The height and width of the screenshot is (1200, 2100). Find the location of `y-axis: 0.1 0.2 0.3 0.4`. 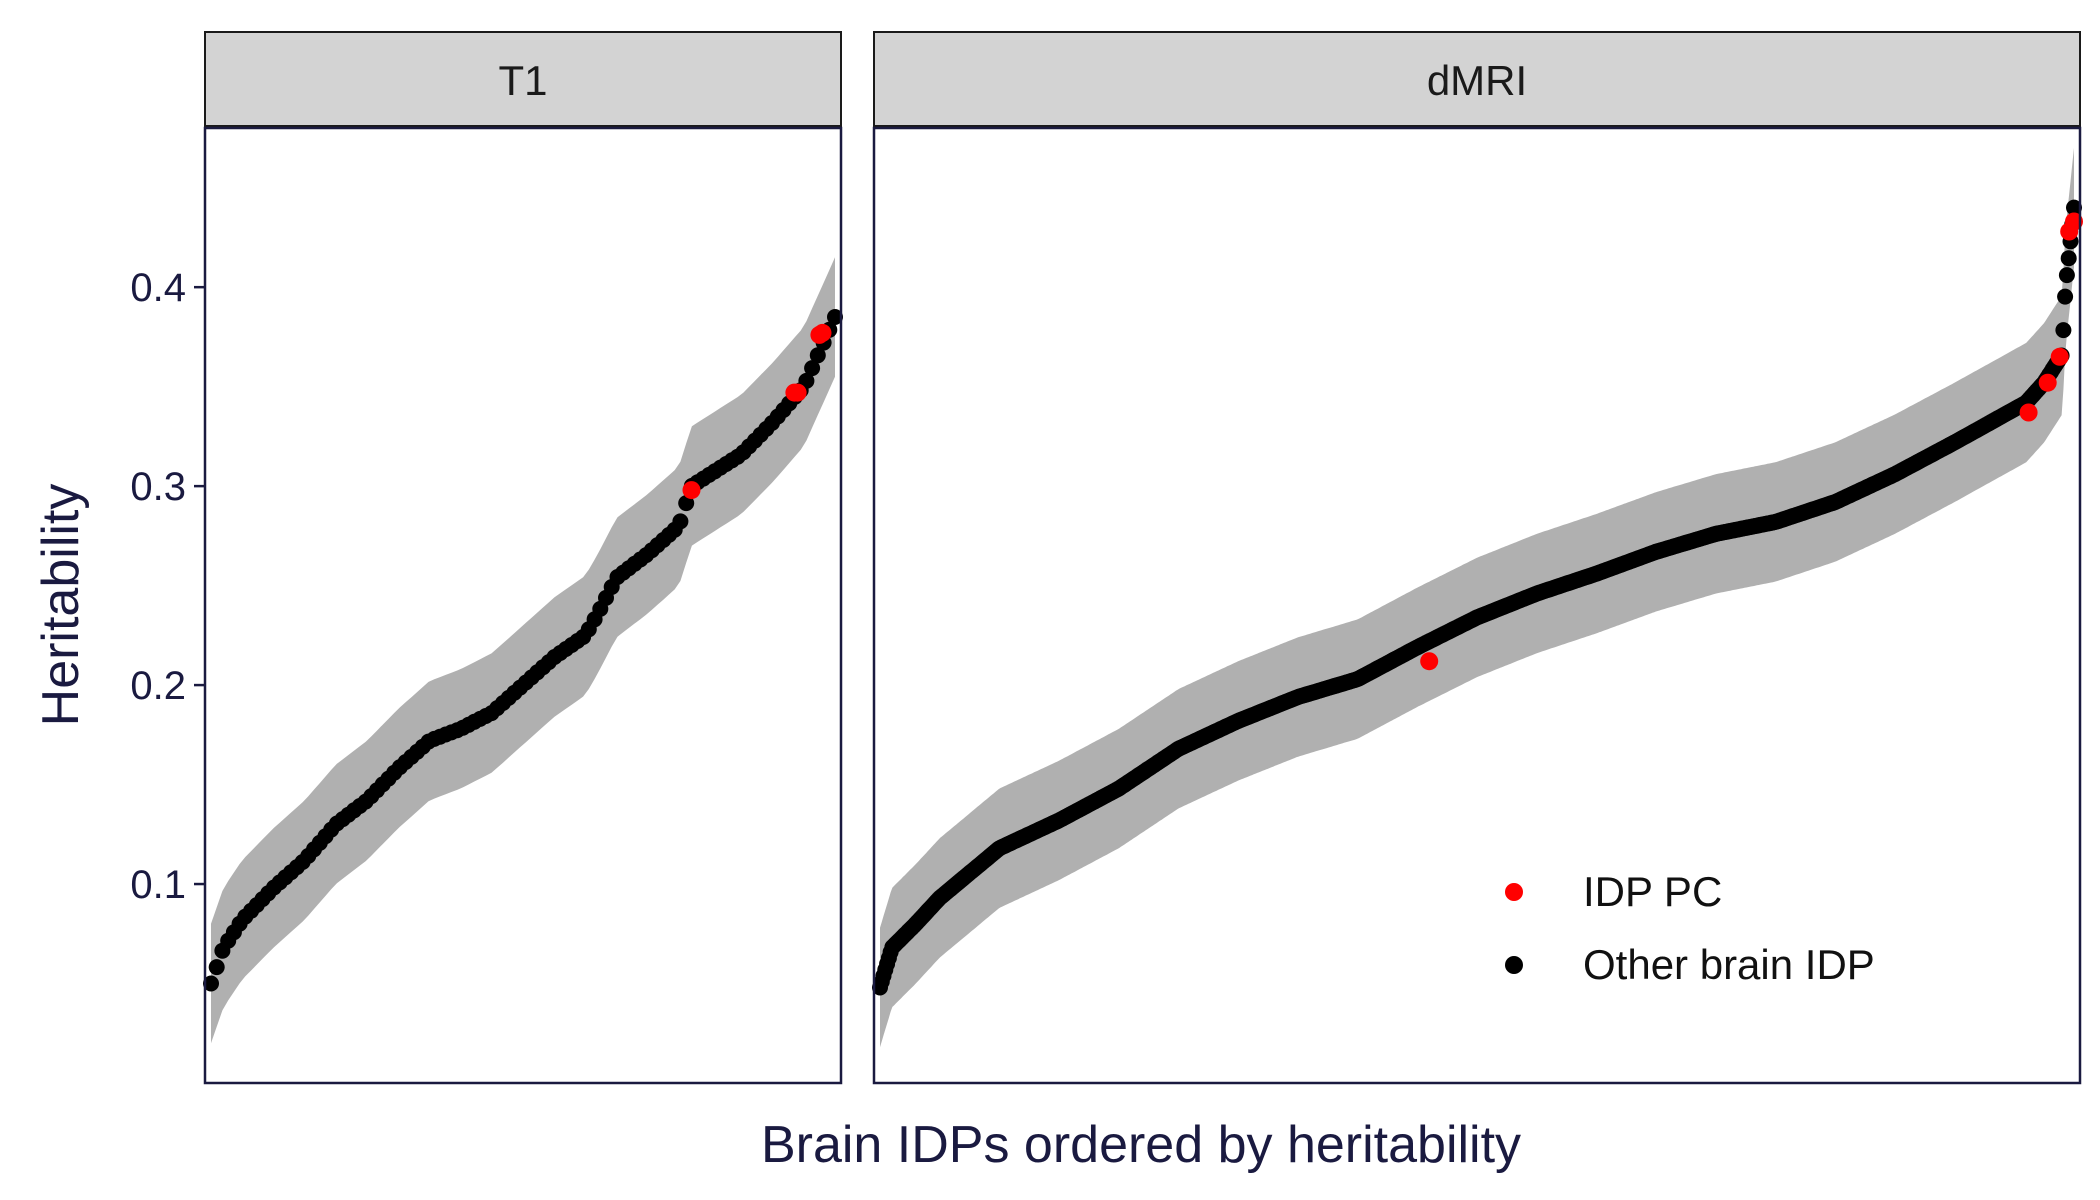

y-axis: 0.1 0.2 0.3 0.4 is located at coordinates (167, 586).